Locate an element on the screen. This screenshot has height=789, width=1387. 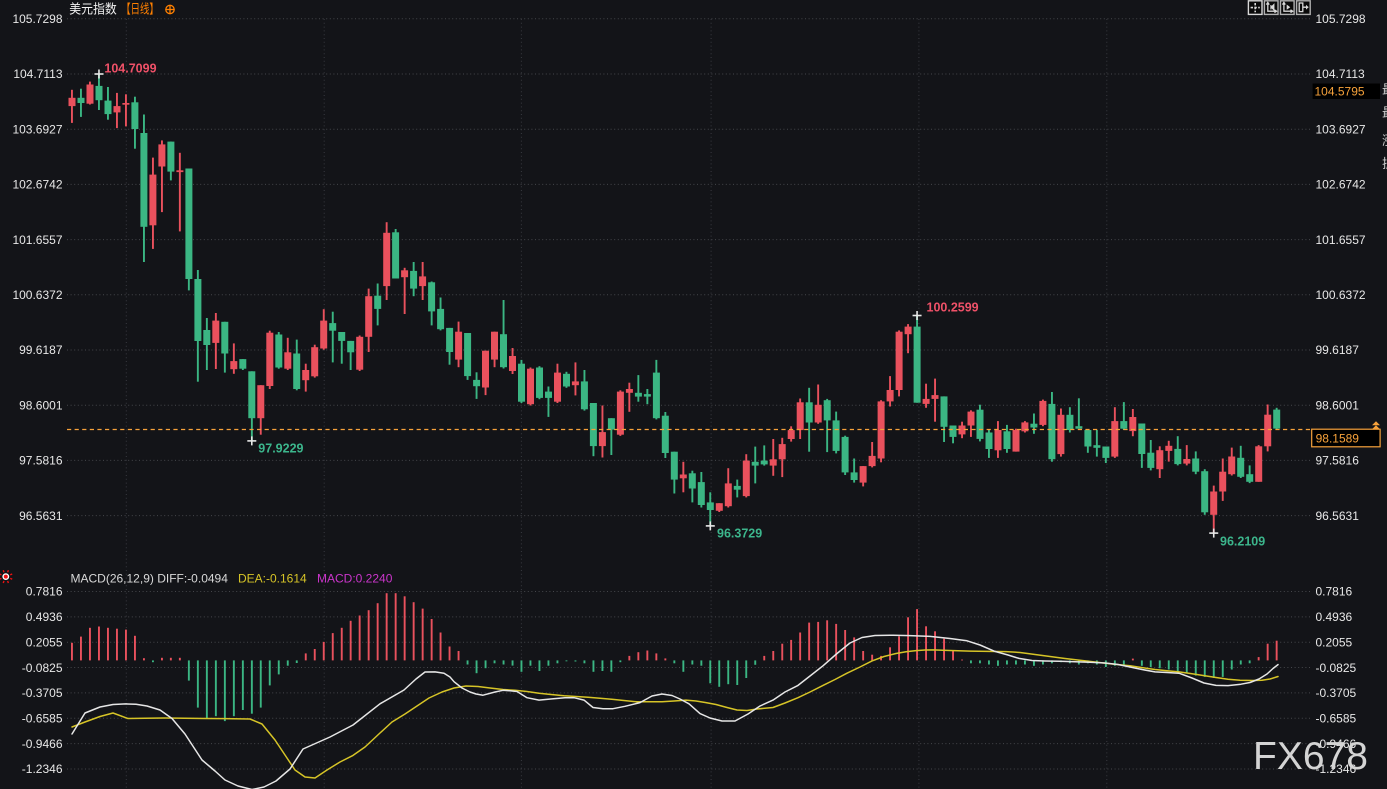
svg-text: 美元指数 is located at coordinates (93, 9).